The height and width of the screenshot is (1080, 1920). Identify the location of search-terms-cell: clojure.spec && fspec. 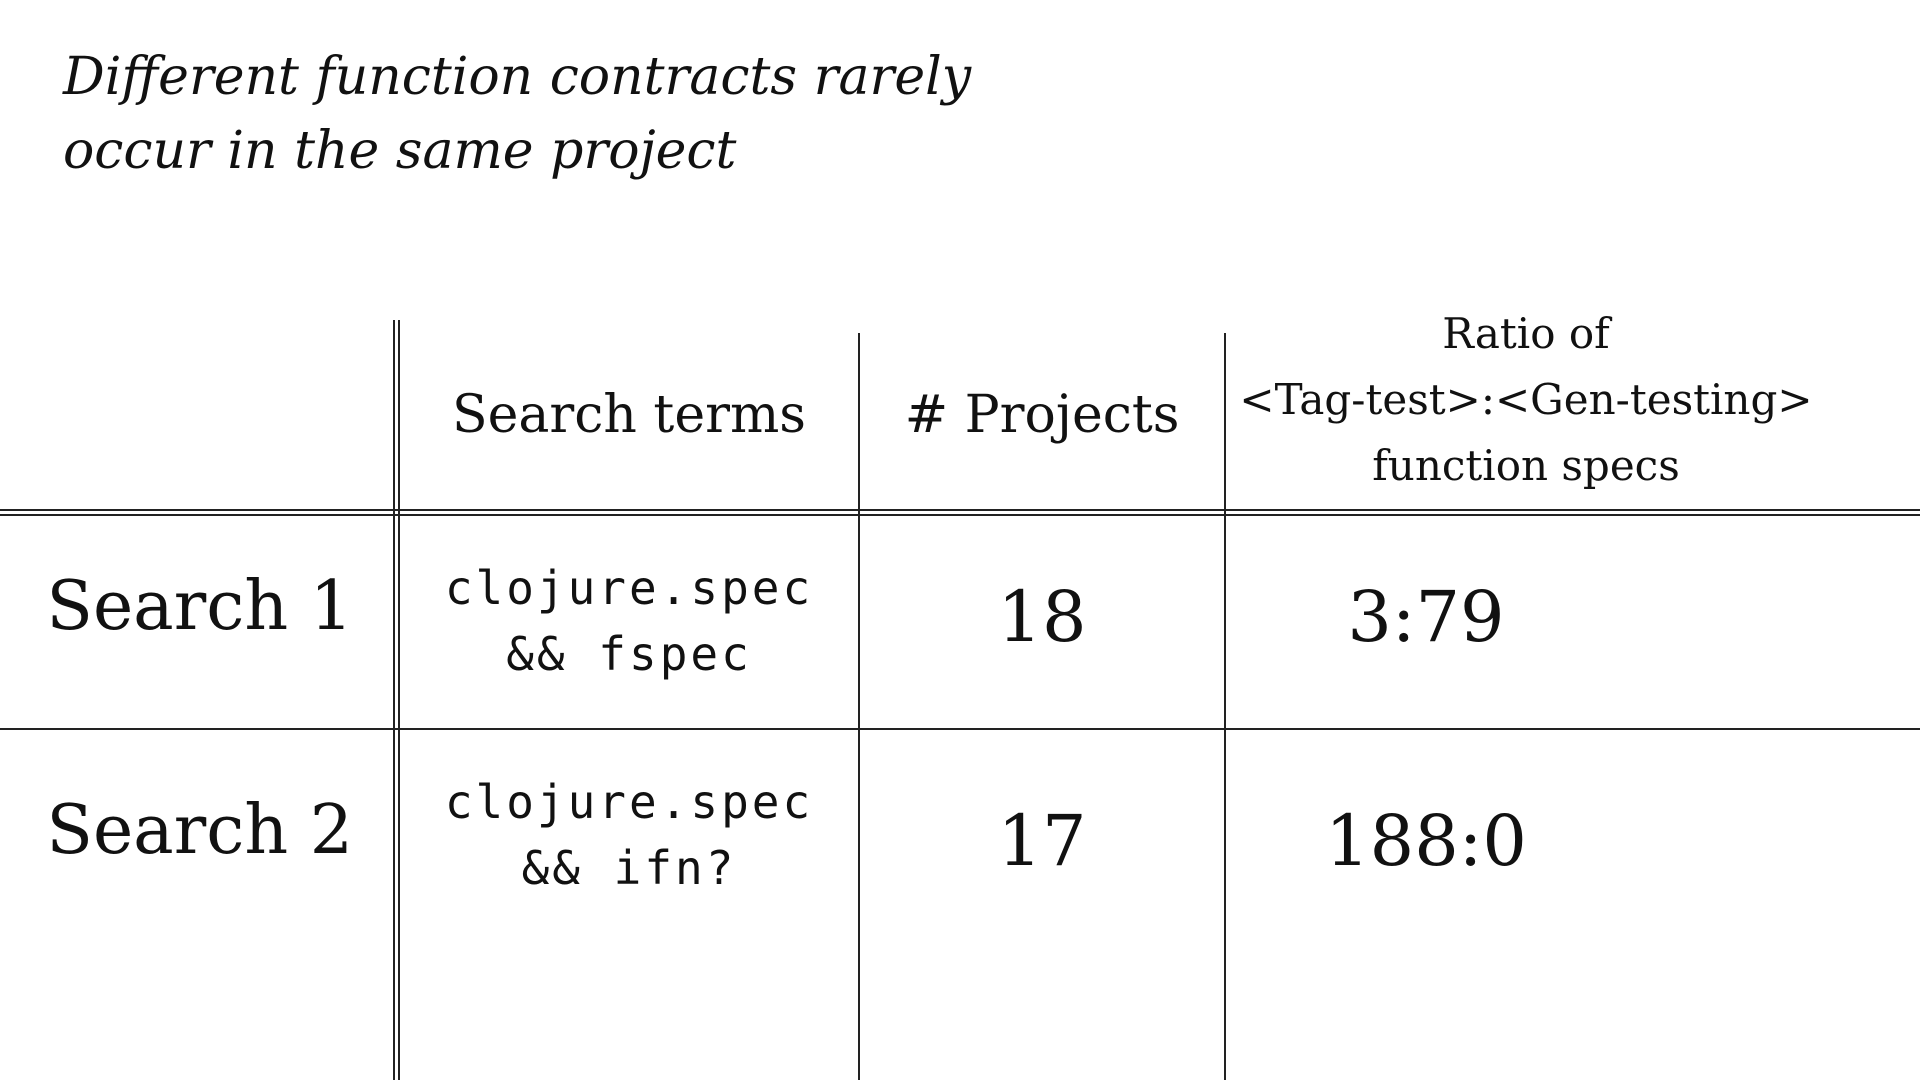
(629, 621).